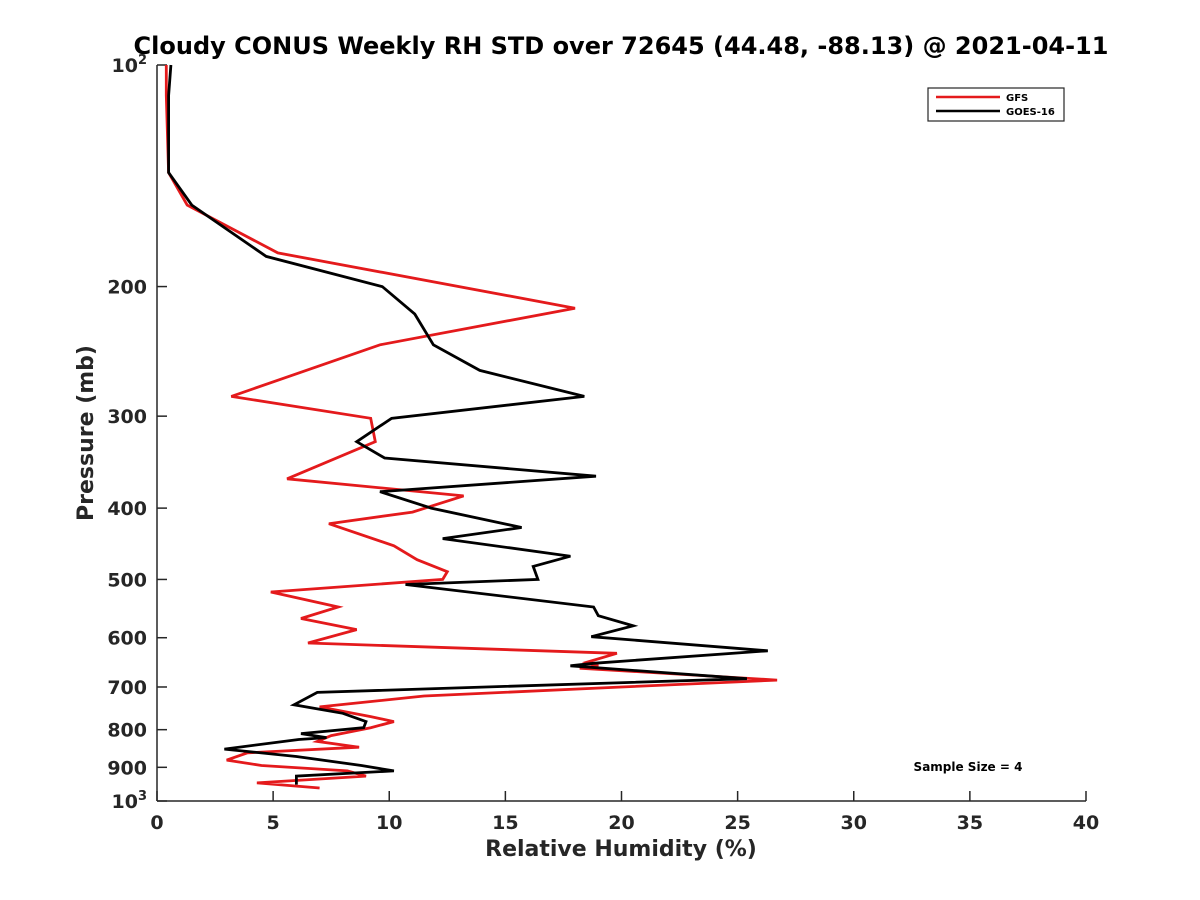 The width and height of the screenshot is (1200, 900). What do you see at coordinates (127, 768) in the screenshot?
I see `y-tick-label: 900` at bounding box center [127, 768].